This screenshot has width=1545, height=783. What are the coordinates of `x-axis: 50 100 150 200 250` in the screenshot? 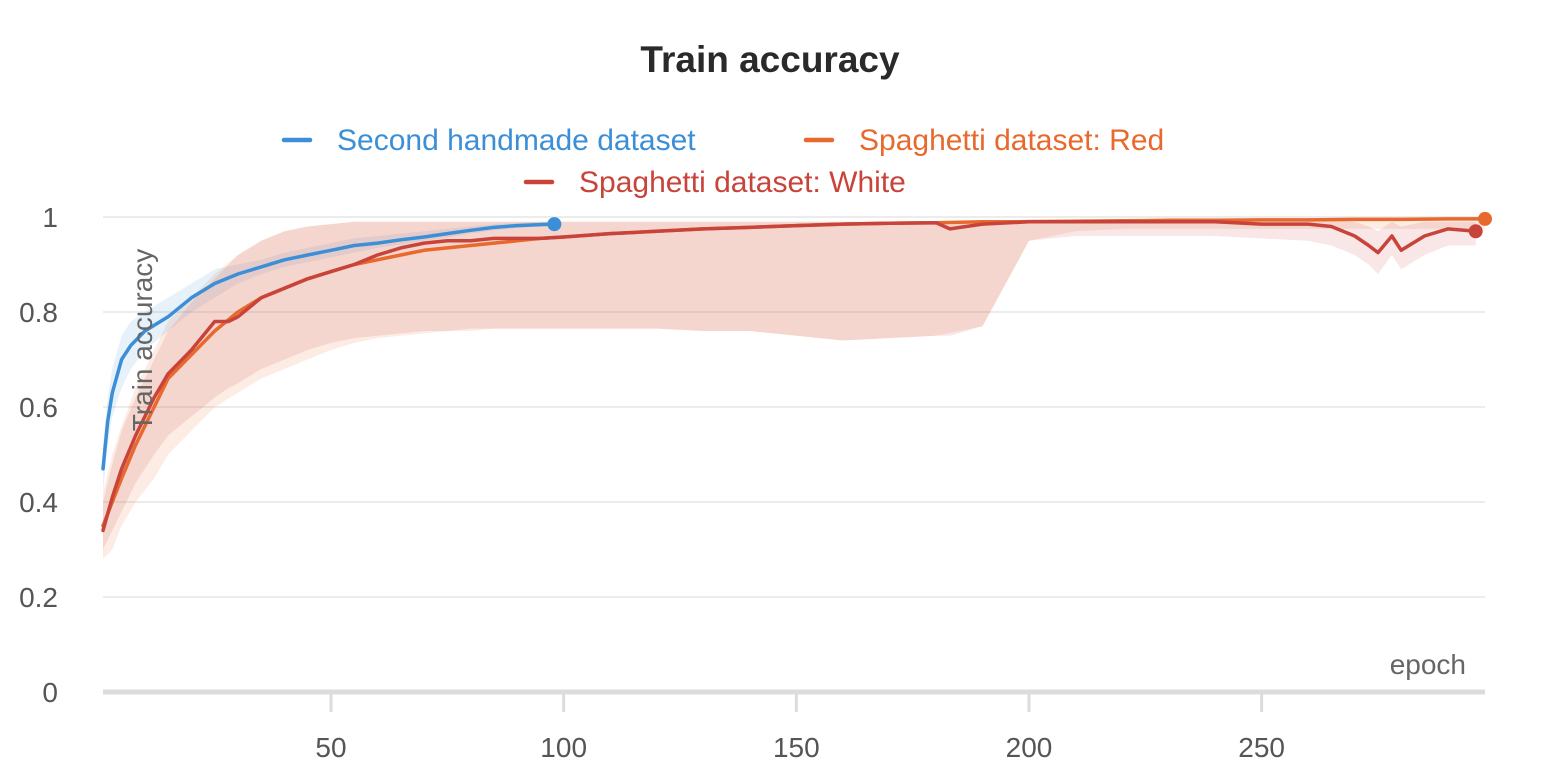 It's located at (794, 726).